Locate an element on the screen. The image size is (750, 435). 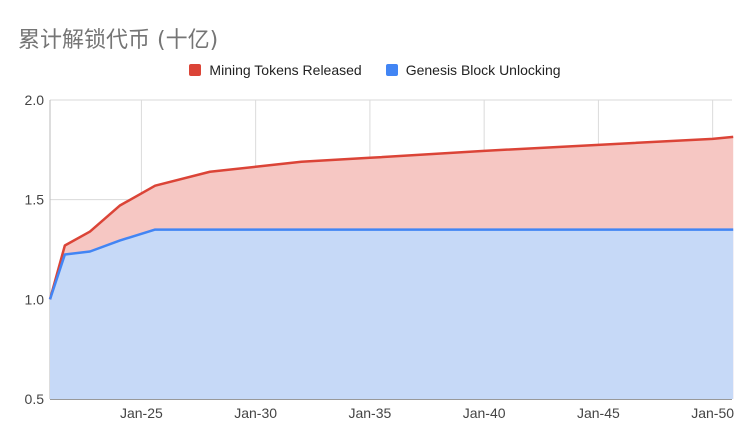
y-tick-label: 1.5 is located at coordinates (35, 200).